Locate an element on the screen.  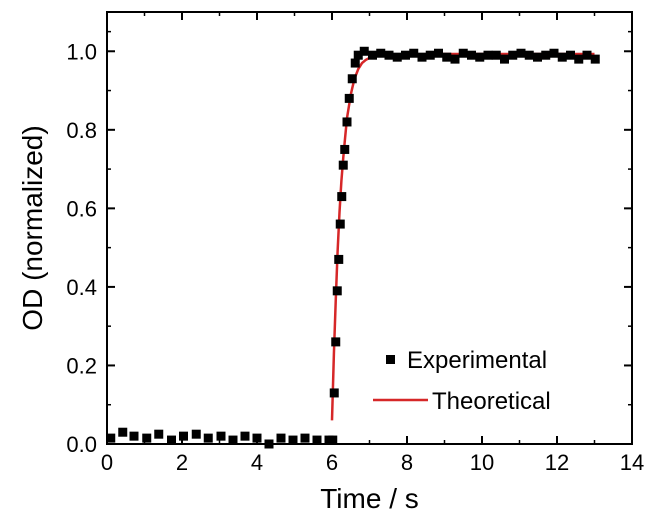
legend-label-experimental: Experimental is located at coordinates (477, 360).